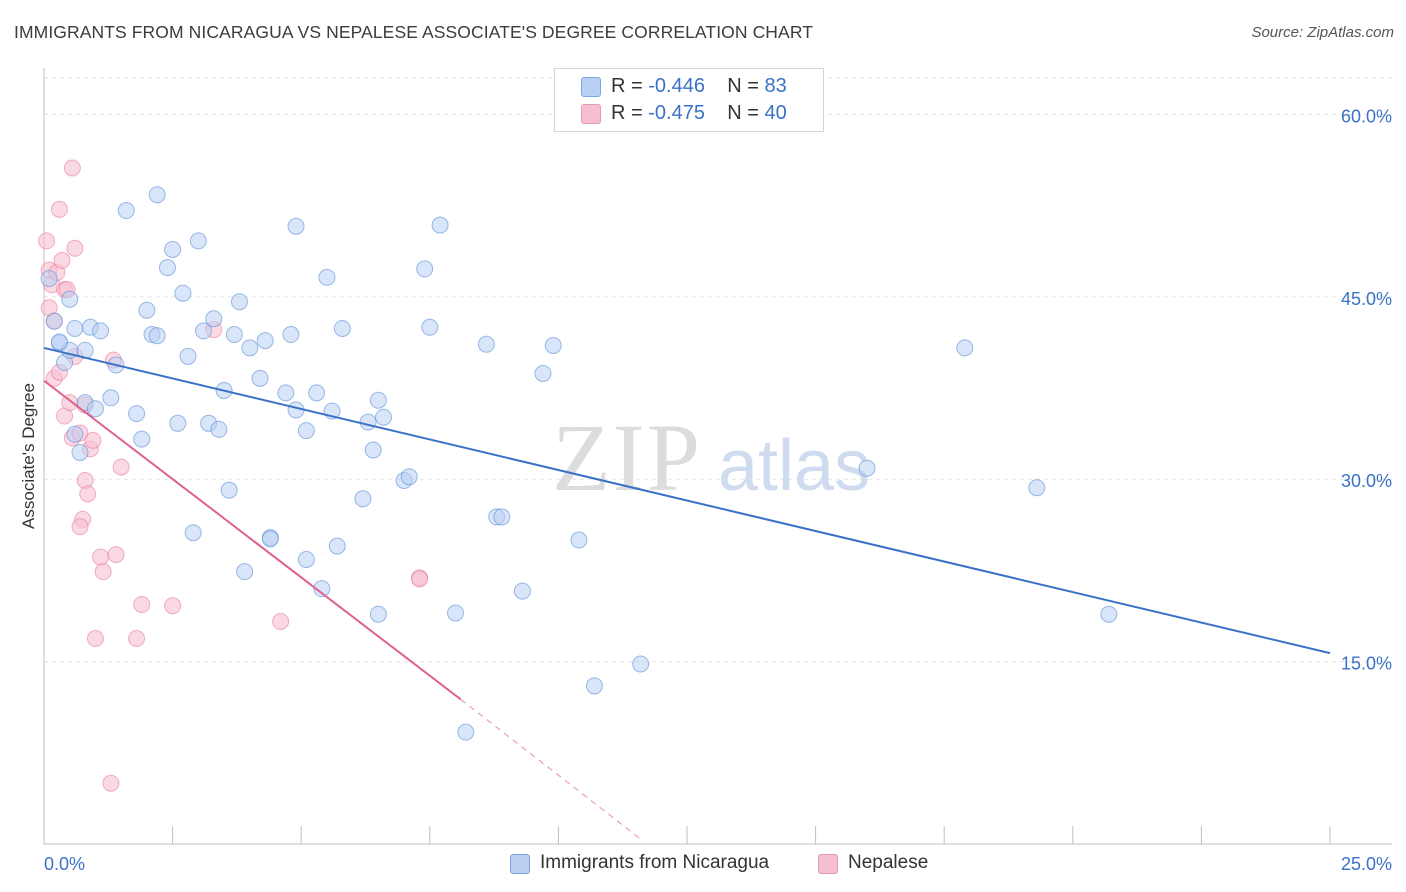 The height and width of the screenshot is (892, 1406). I want to click on legend-n-value: 83, so click(775, 86).